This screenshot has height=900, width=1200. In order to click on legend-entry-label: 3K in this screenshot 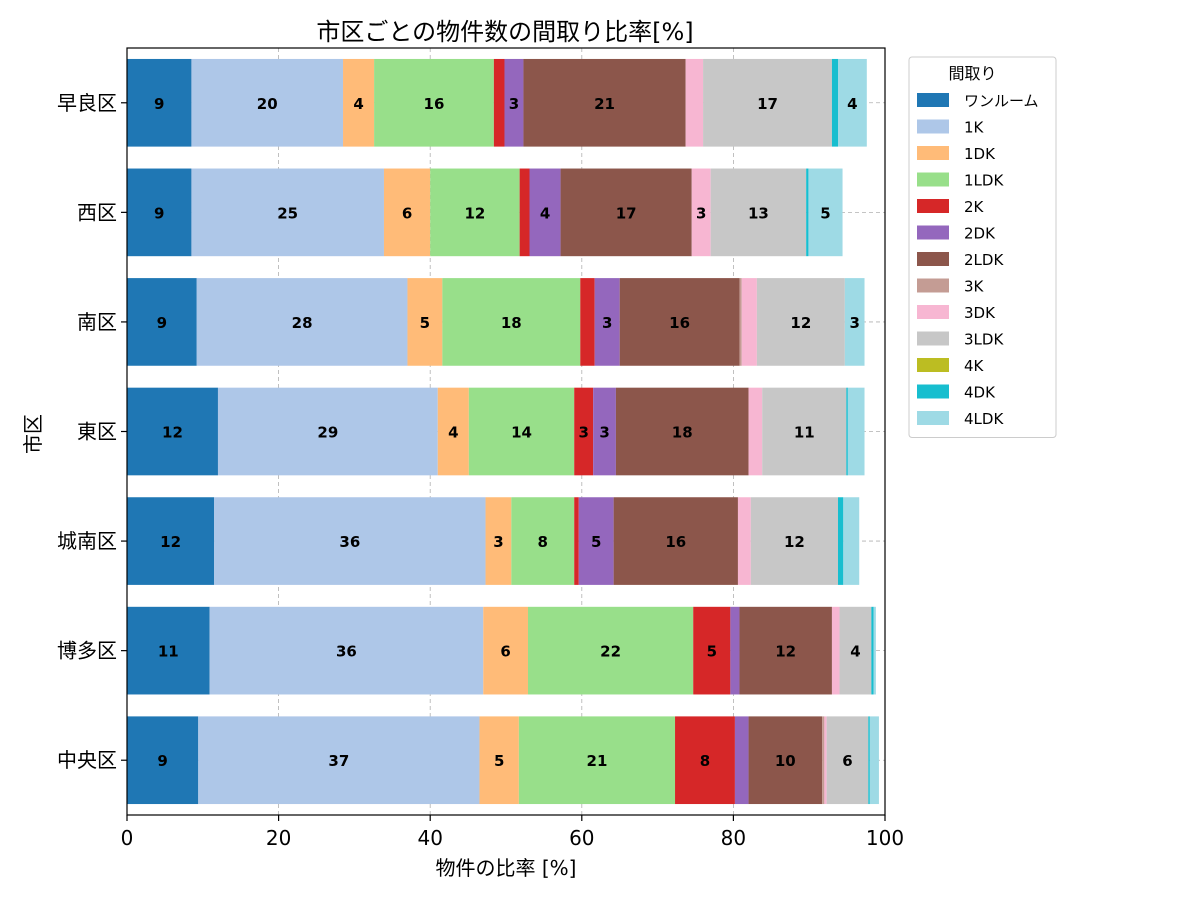, I will do `click(974, 287)`.